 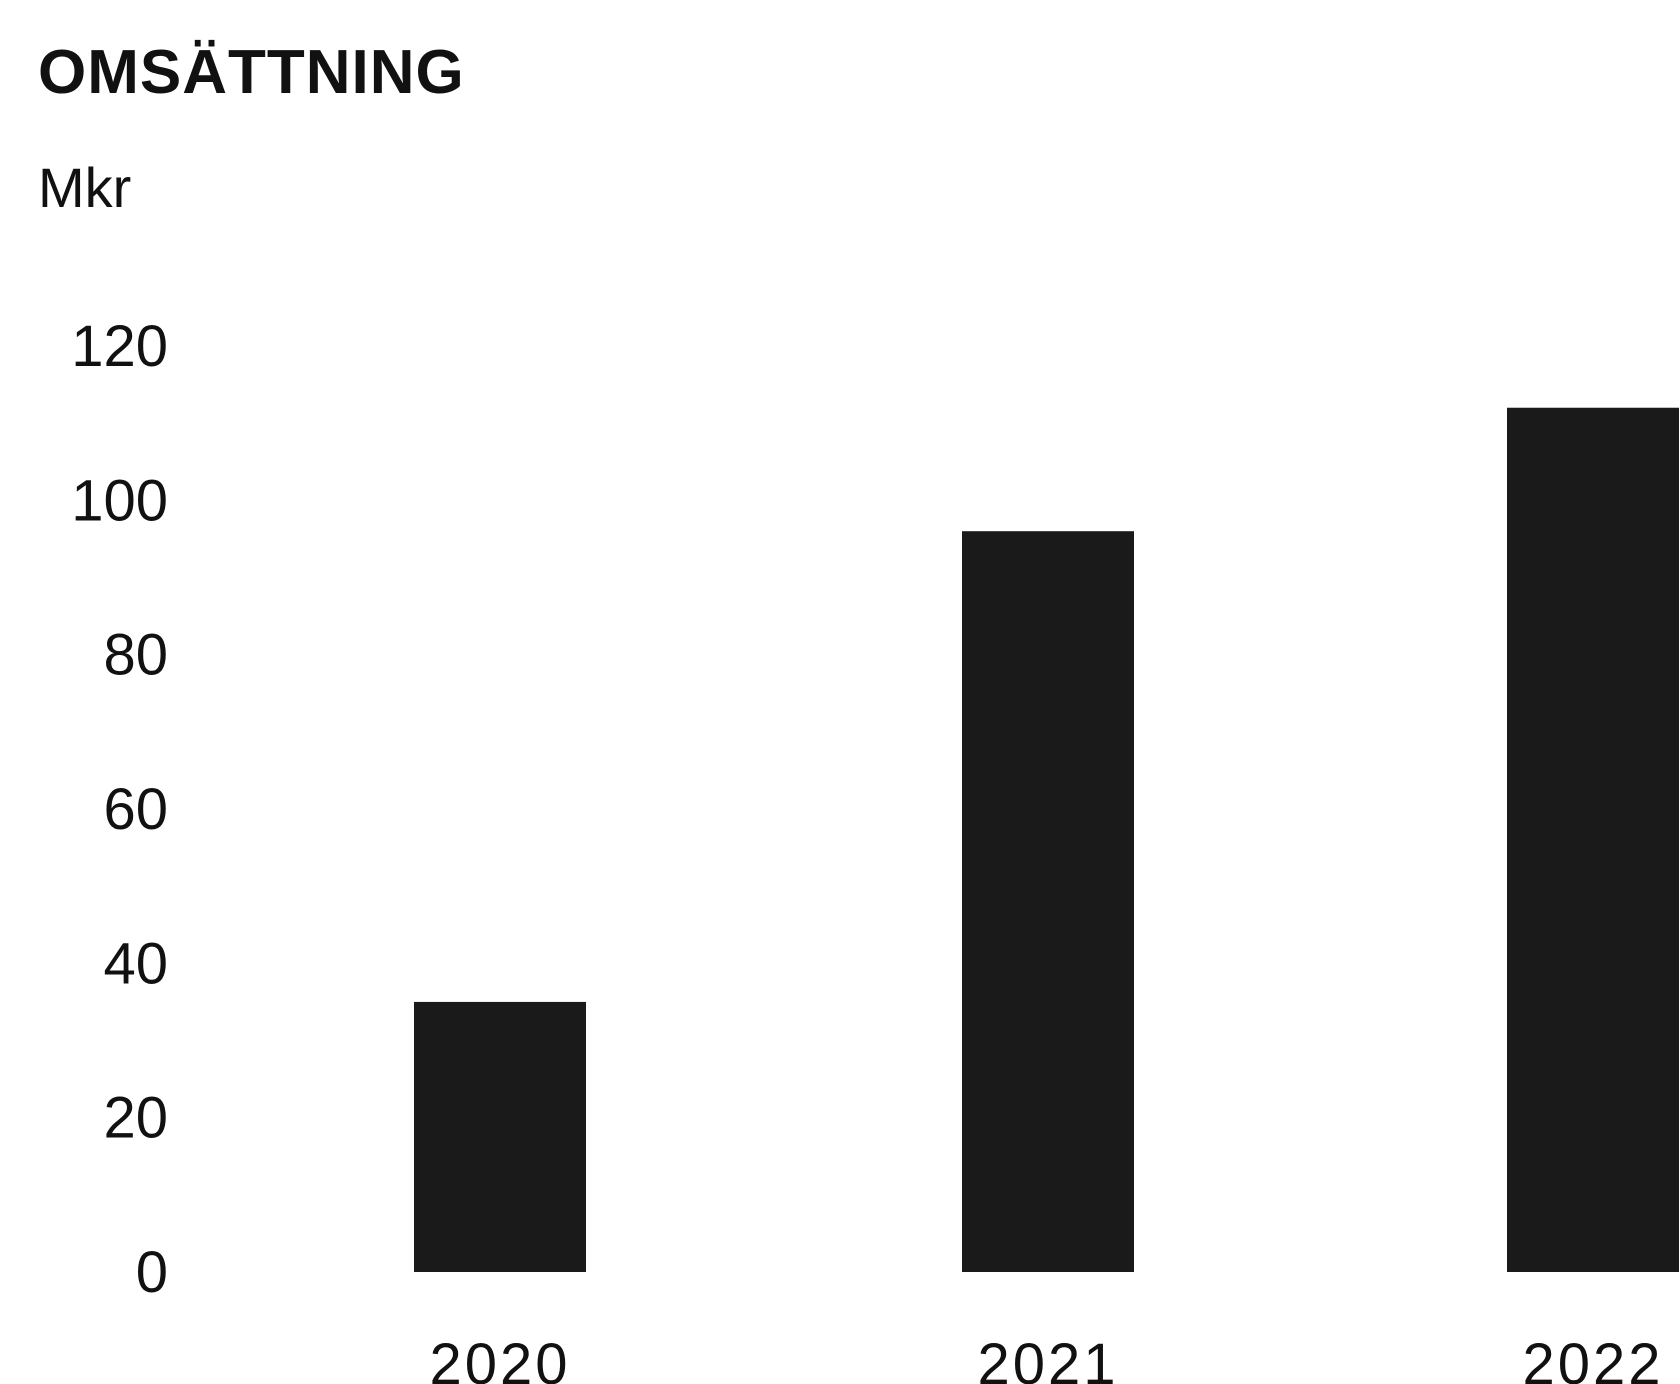 What do you see at coordinates (1593, 839) in the screenshot?
I see `bar-2022` at bounding box center [1593, 839].